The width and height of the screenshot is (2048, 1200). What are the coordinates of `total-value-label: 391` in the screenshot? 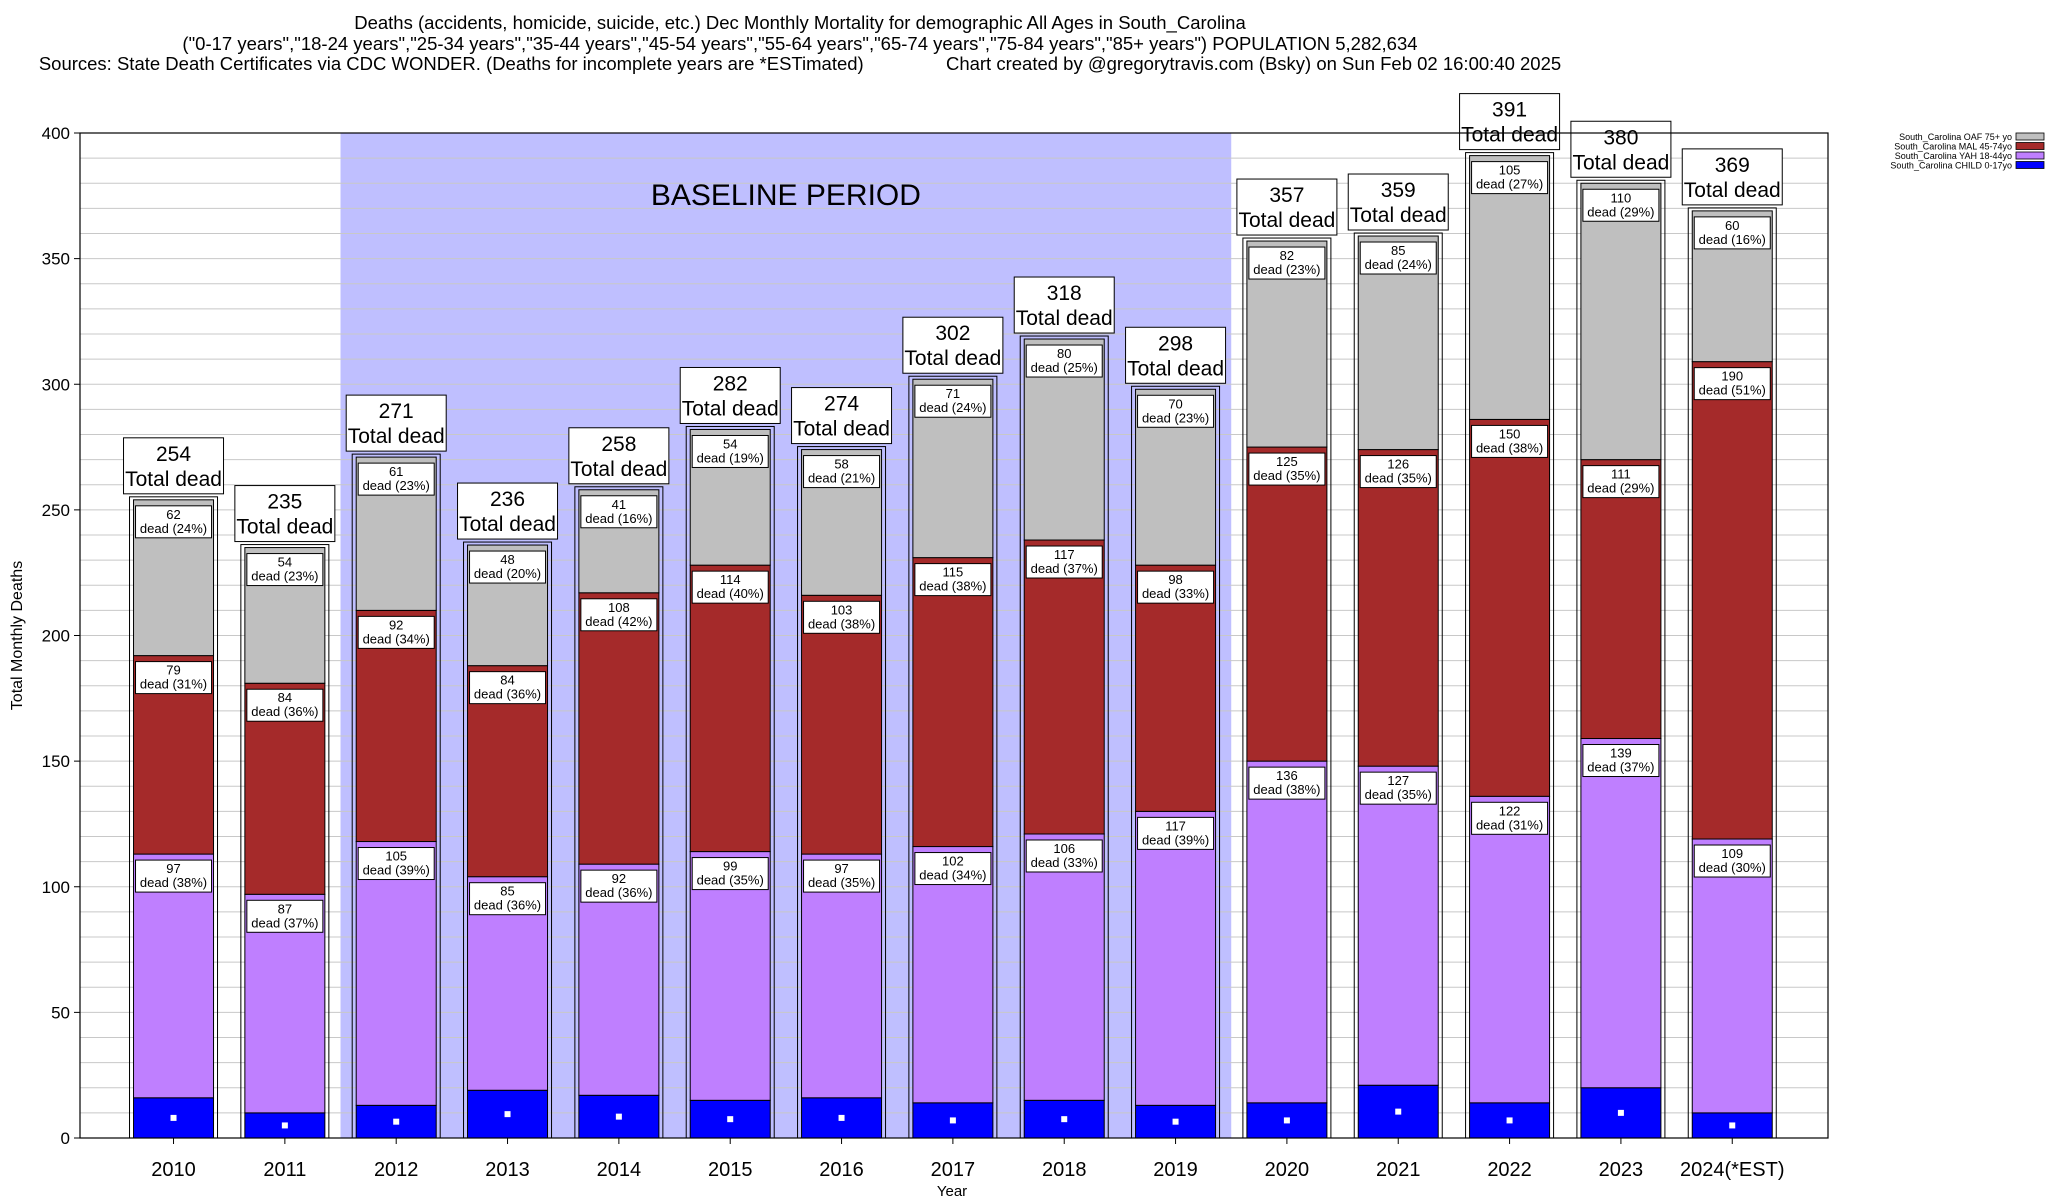 It's located at (1509, 110).